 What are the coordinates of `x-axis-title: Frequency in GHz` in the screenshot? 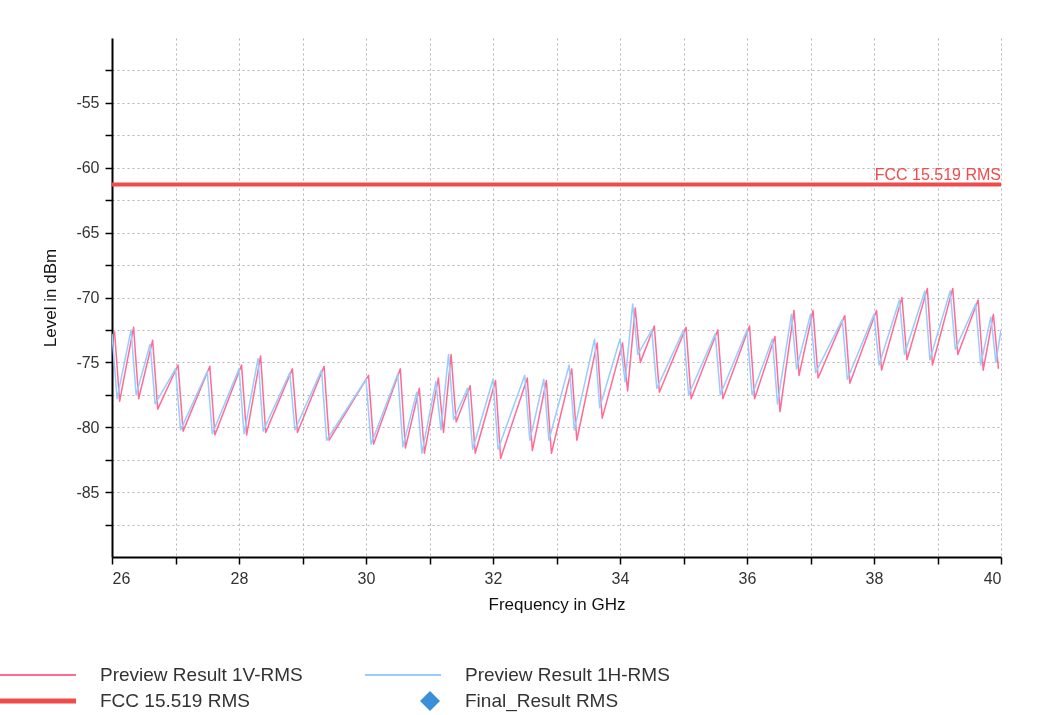 It's located at (557, 604).